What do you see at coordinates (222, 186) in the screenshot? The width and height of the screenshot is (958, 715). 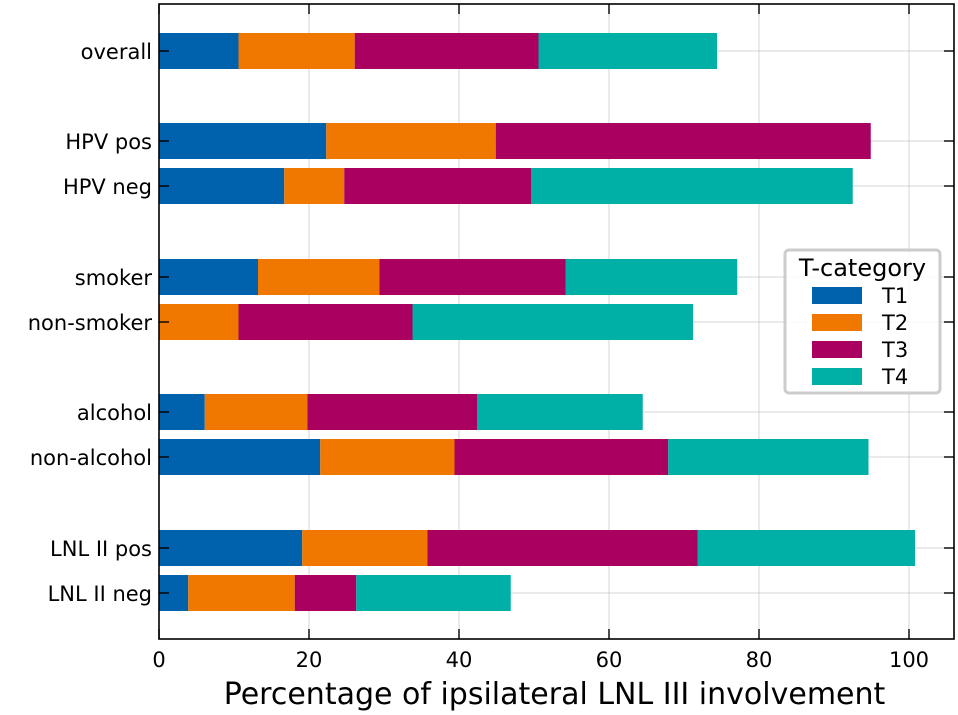 I see `bar-t1-hpv-neg` at bounding box center [222, 186].